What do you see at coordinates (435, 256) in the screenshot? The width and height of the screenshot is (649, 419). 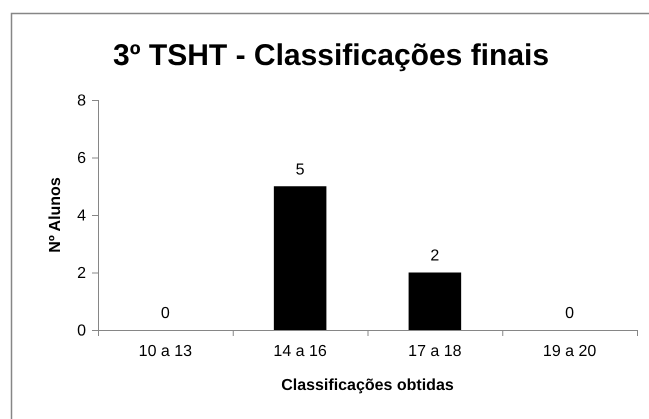 I see `data-label: 2` at bounding box center [435, 256].